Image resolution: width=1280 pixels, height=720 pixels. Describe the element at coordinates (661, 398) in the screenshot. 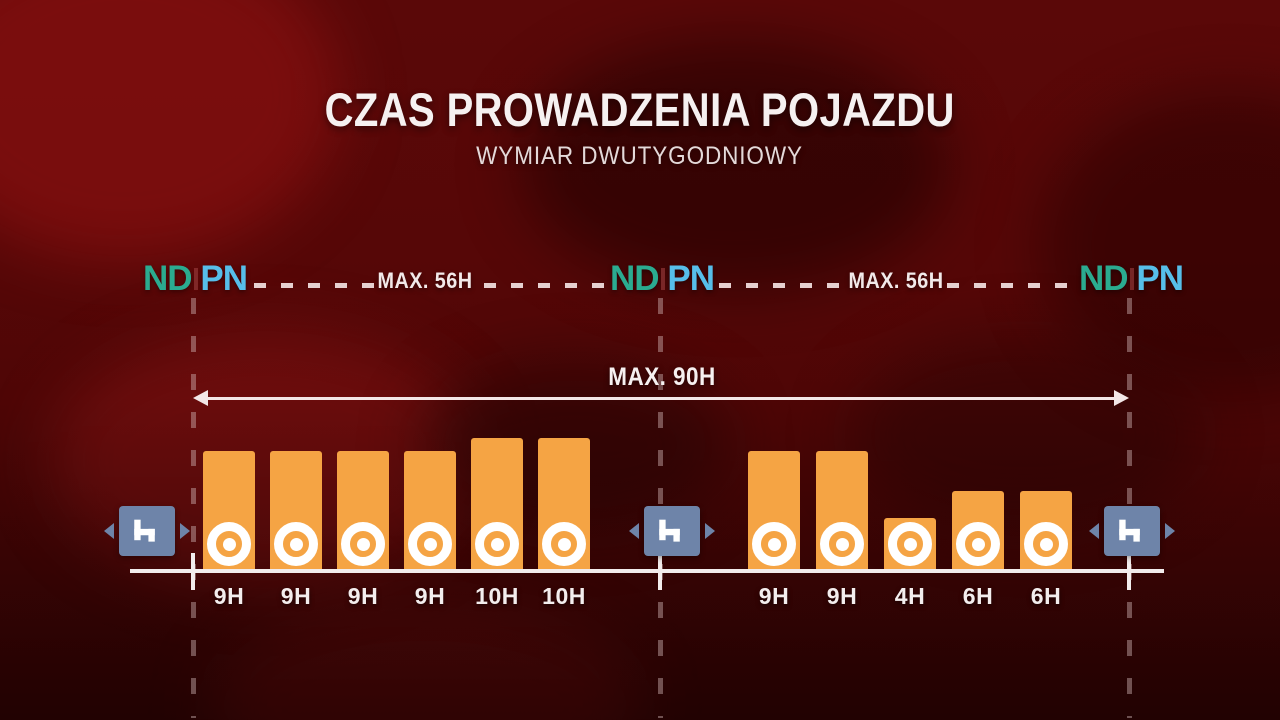

I see `total-span-arrow` at that location.